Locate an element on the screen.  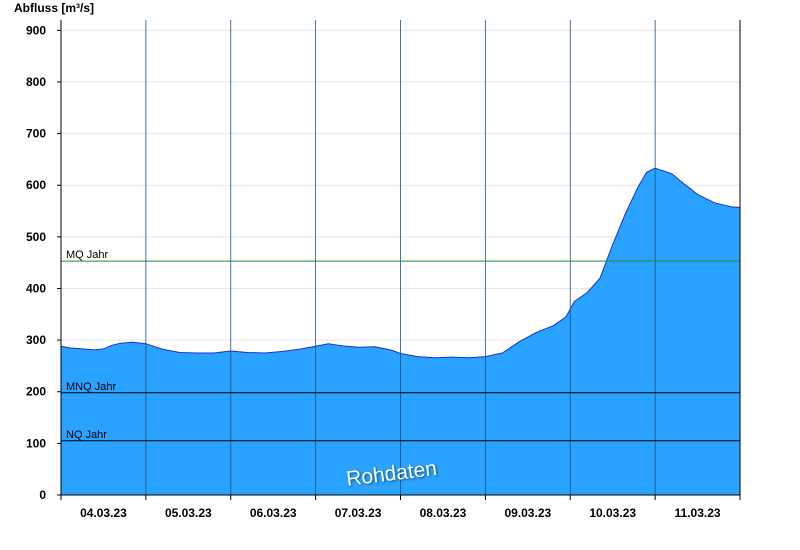
y-tick-label: 800 is located at coordinates (36, 82).